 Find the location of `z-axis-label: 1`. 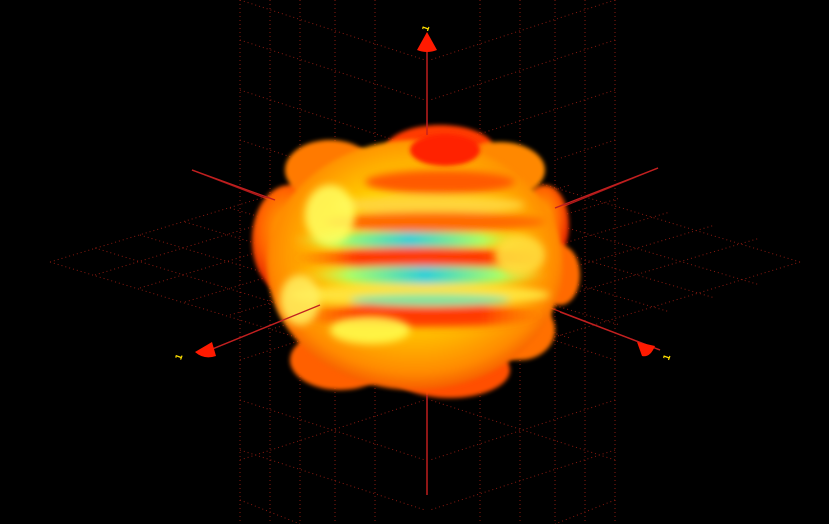

z-axis-label: 1 is located at coordinates (426, 28).